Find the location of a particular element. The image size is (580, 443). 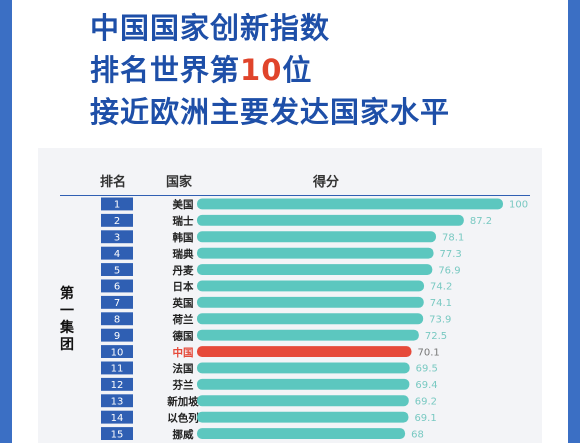

rank-label: 2 is located at coordinates (117, 221).